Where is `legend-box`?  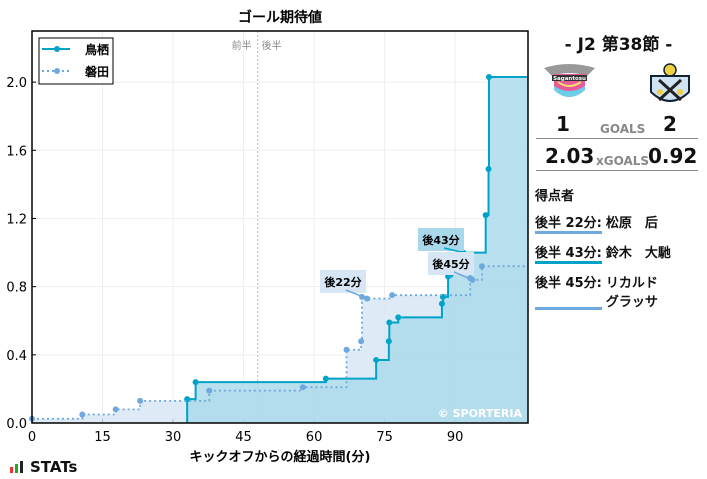 legend-box is located at coordinates (76, 61).